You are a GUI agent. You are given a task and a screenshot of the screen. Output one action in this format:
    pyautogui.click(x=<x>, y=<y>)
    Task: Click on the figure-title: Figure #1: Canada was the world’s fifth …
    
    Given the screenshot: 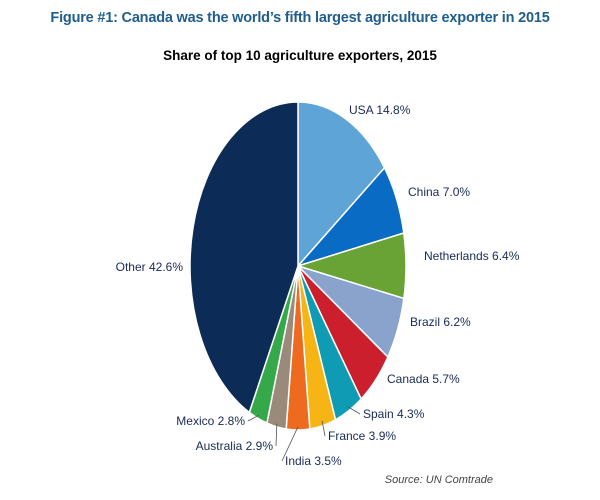 What is the action you would take?
    pyautogui.click(x=300, y=18)
    